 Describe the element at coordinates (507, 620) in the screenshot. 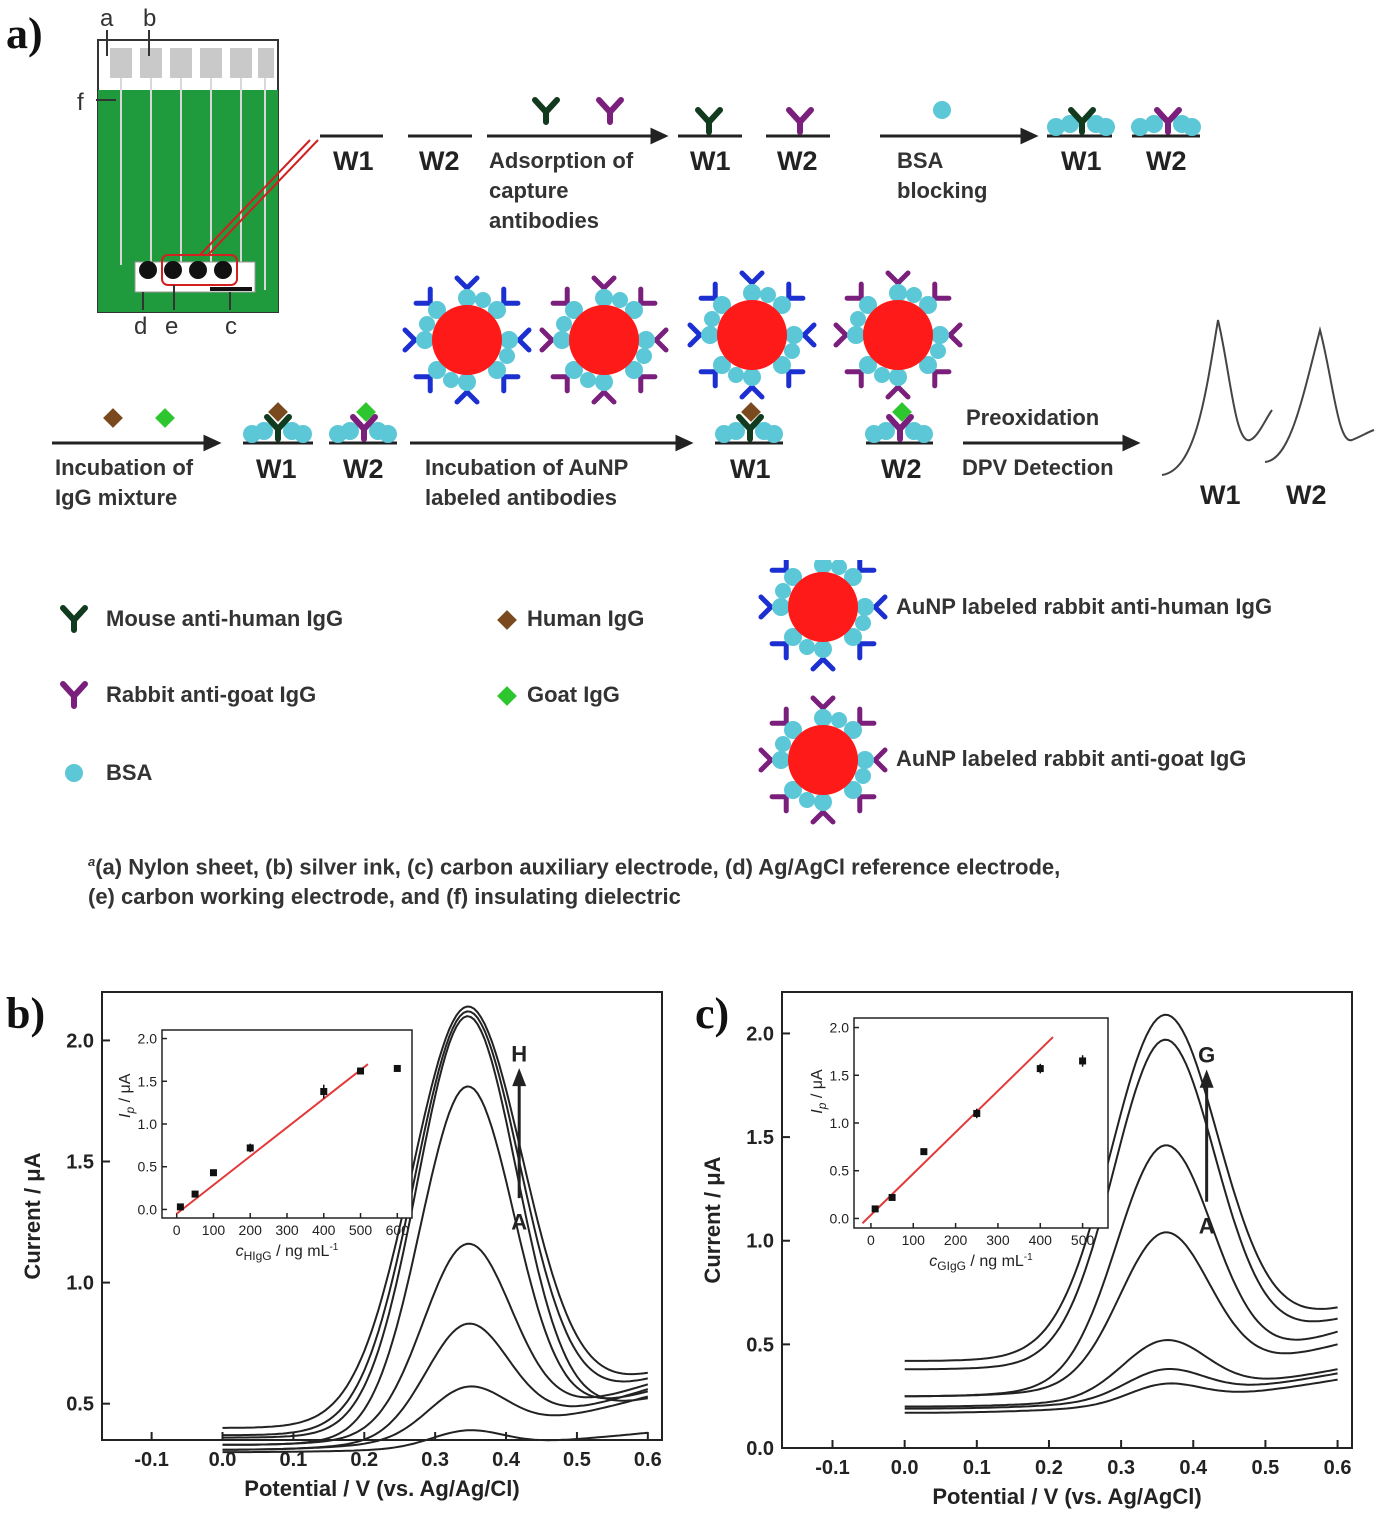

I see `human-igg-icon` at that location.